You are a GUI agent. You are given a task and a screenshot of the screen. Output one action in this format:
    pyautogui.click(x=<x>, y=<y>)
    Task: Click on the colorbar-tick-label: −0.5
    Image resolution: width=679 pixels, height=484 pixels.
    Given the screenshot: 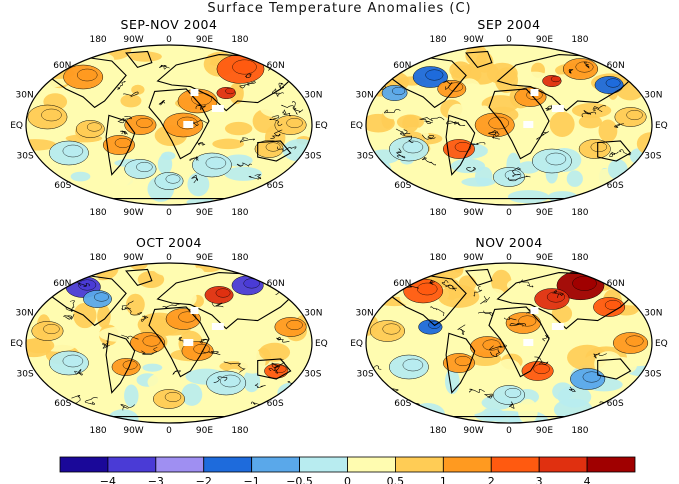 What is the action you would take?
    pyautogui.click(x=299, y=479)
    